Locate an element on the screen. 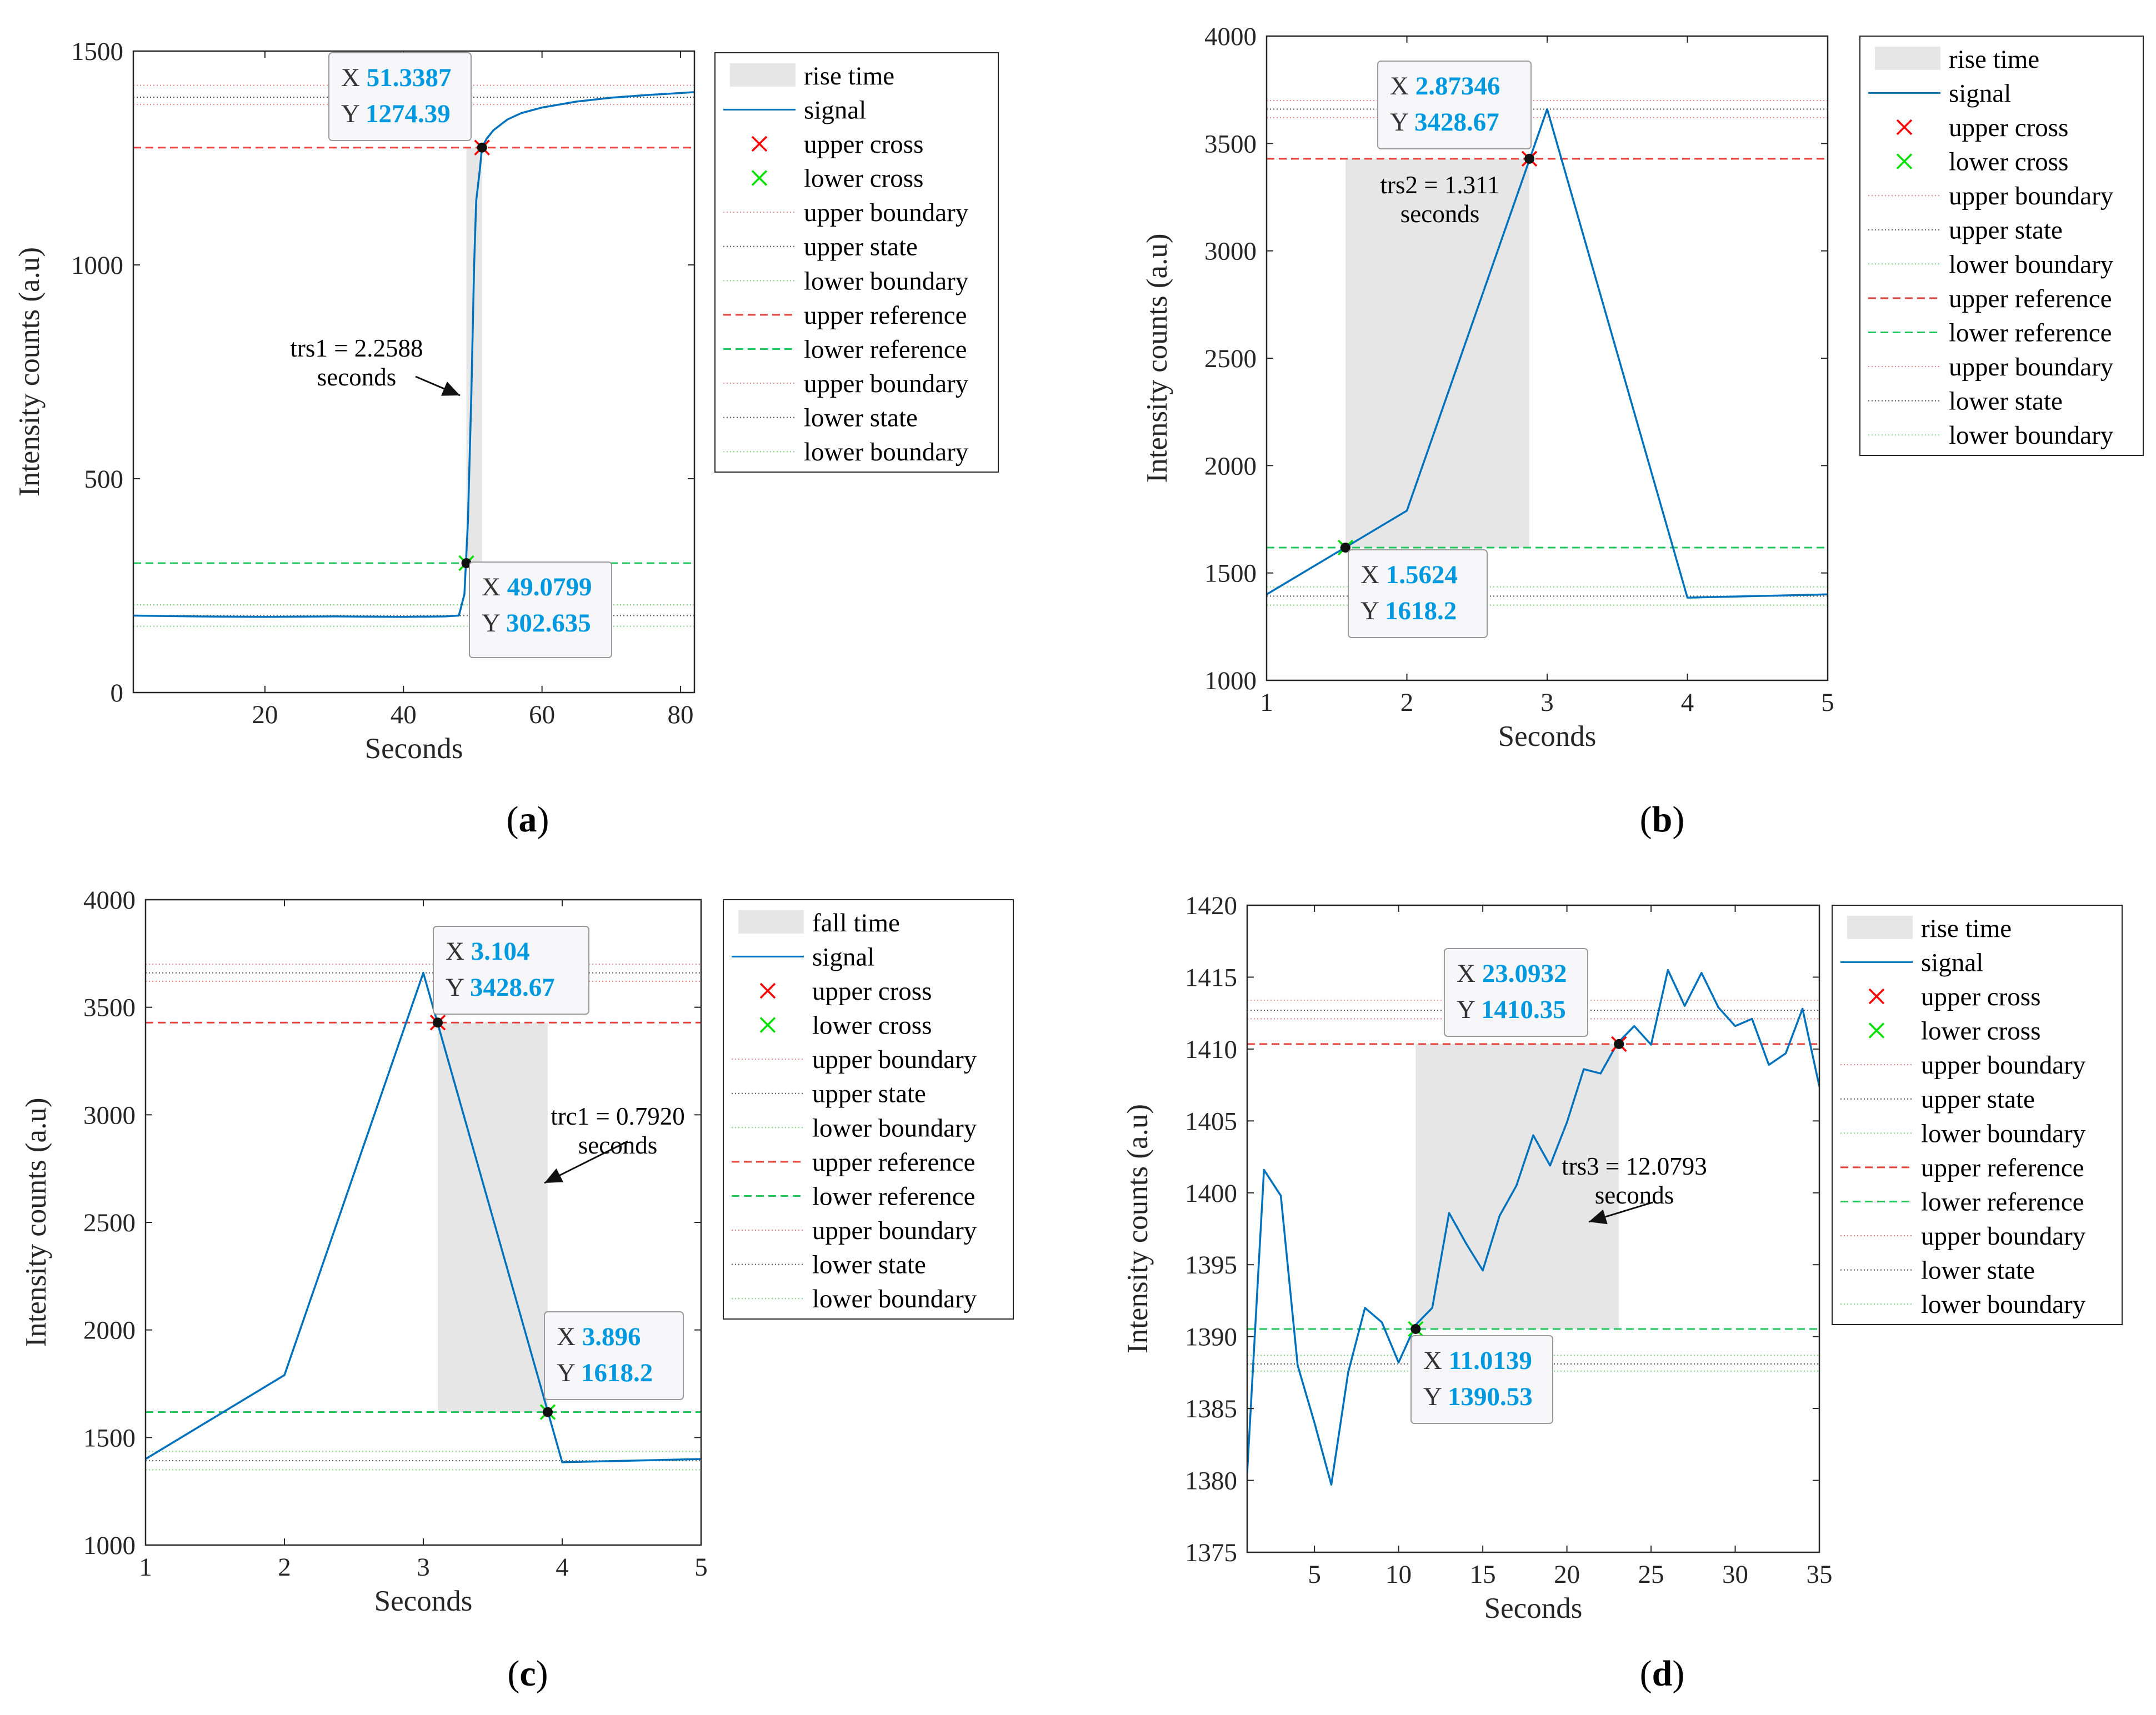  panel-a-legend-item: lower boundary is located at coordinates (846, 452).